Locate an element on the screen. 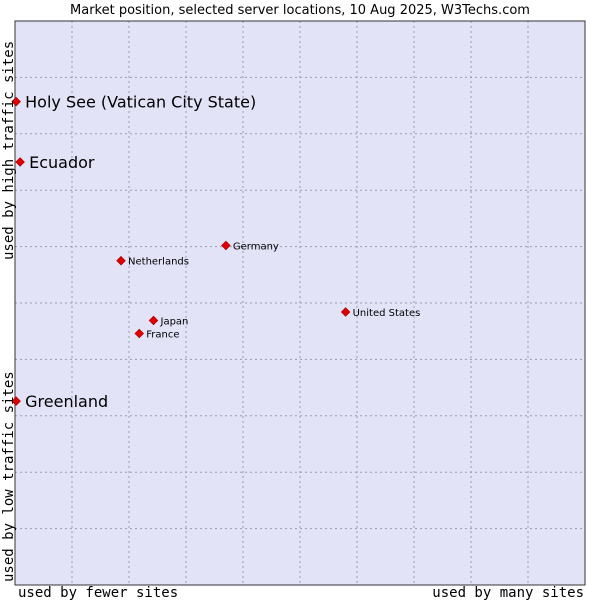 Image resolution: width=600 pixels, height=600 pixels. x-axis-label-fewer: used by fewer sites is located at coordinates (98, 592).